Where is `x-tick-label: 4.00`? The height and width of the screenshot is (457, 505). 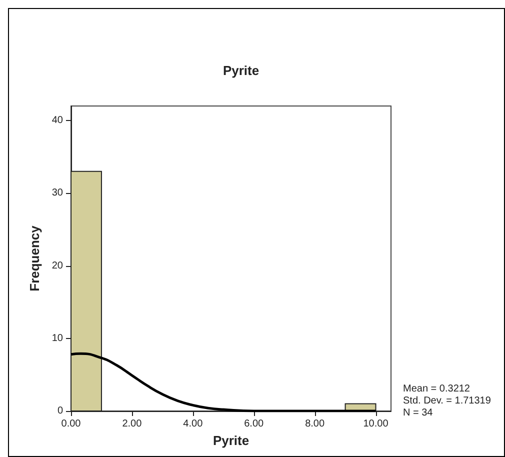 x-tick-label: 4.00 is located at coordinates (193, 424).